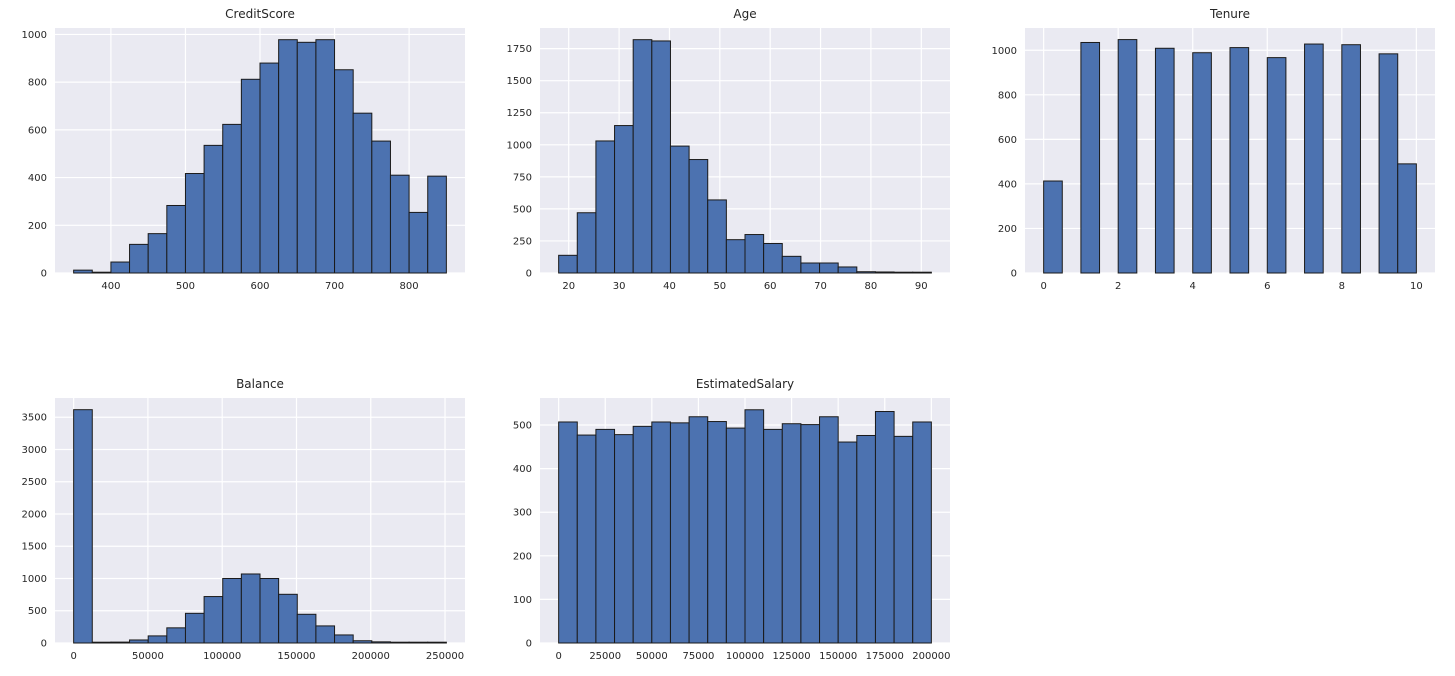 Image resolution: width=1455 pixels, height=676 pixels. I want to click on x-tick-label: 70, so click(820, 286).